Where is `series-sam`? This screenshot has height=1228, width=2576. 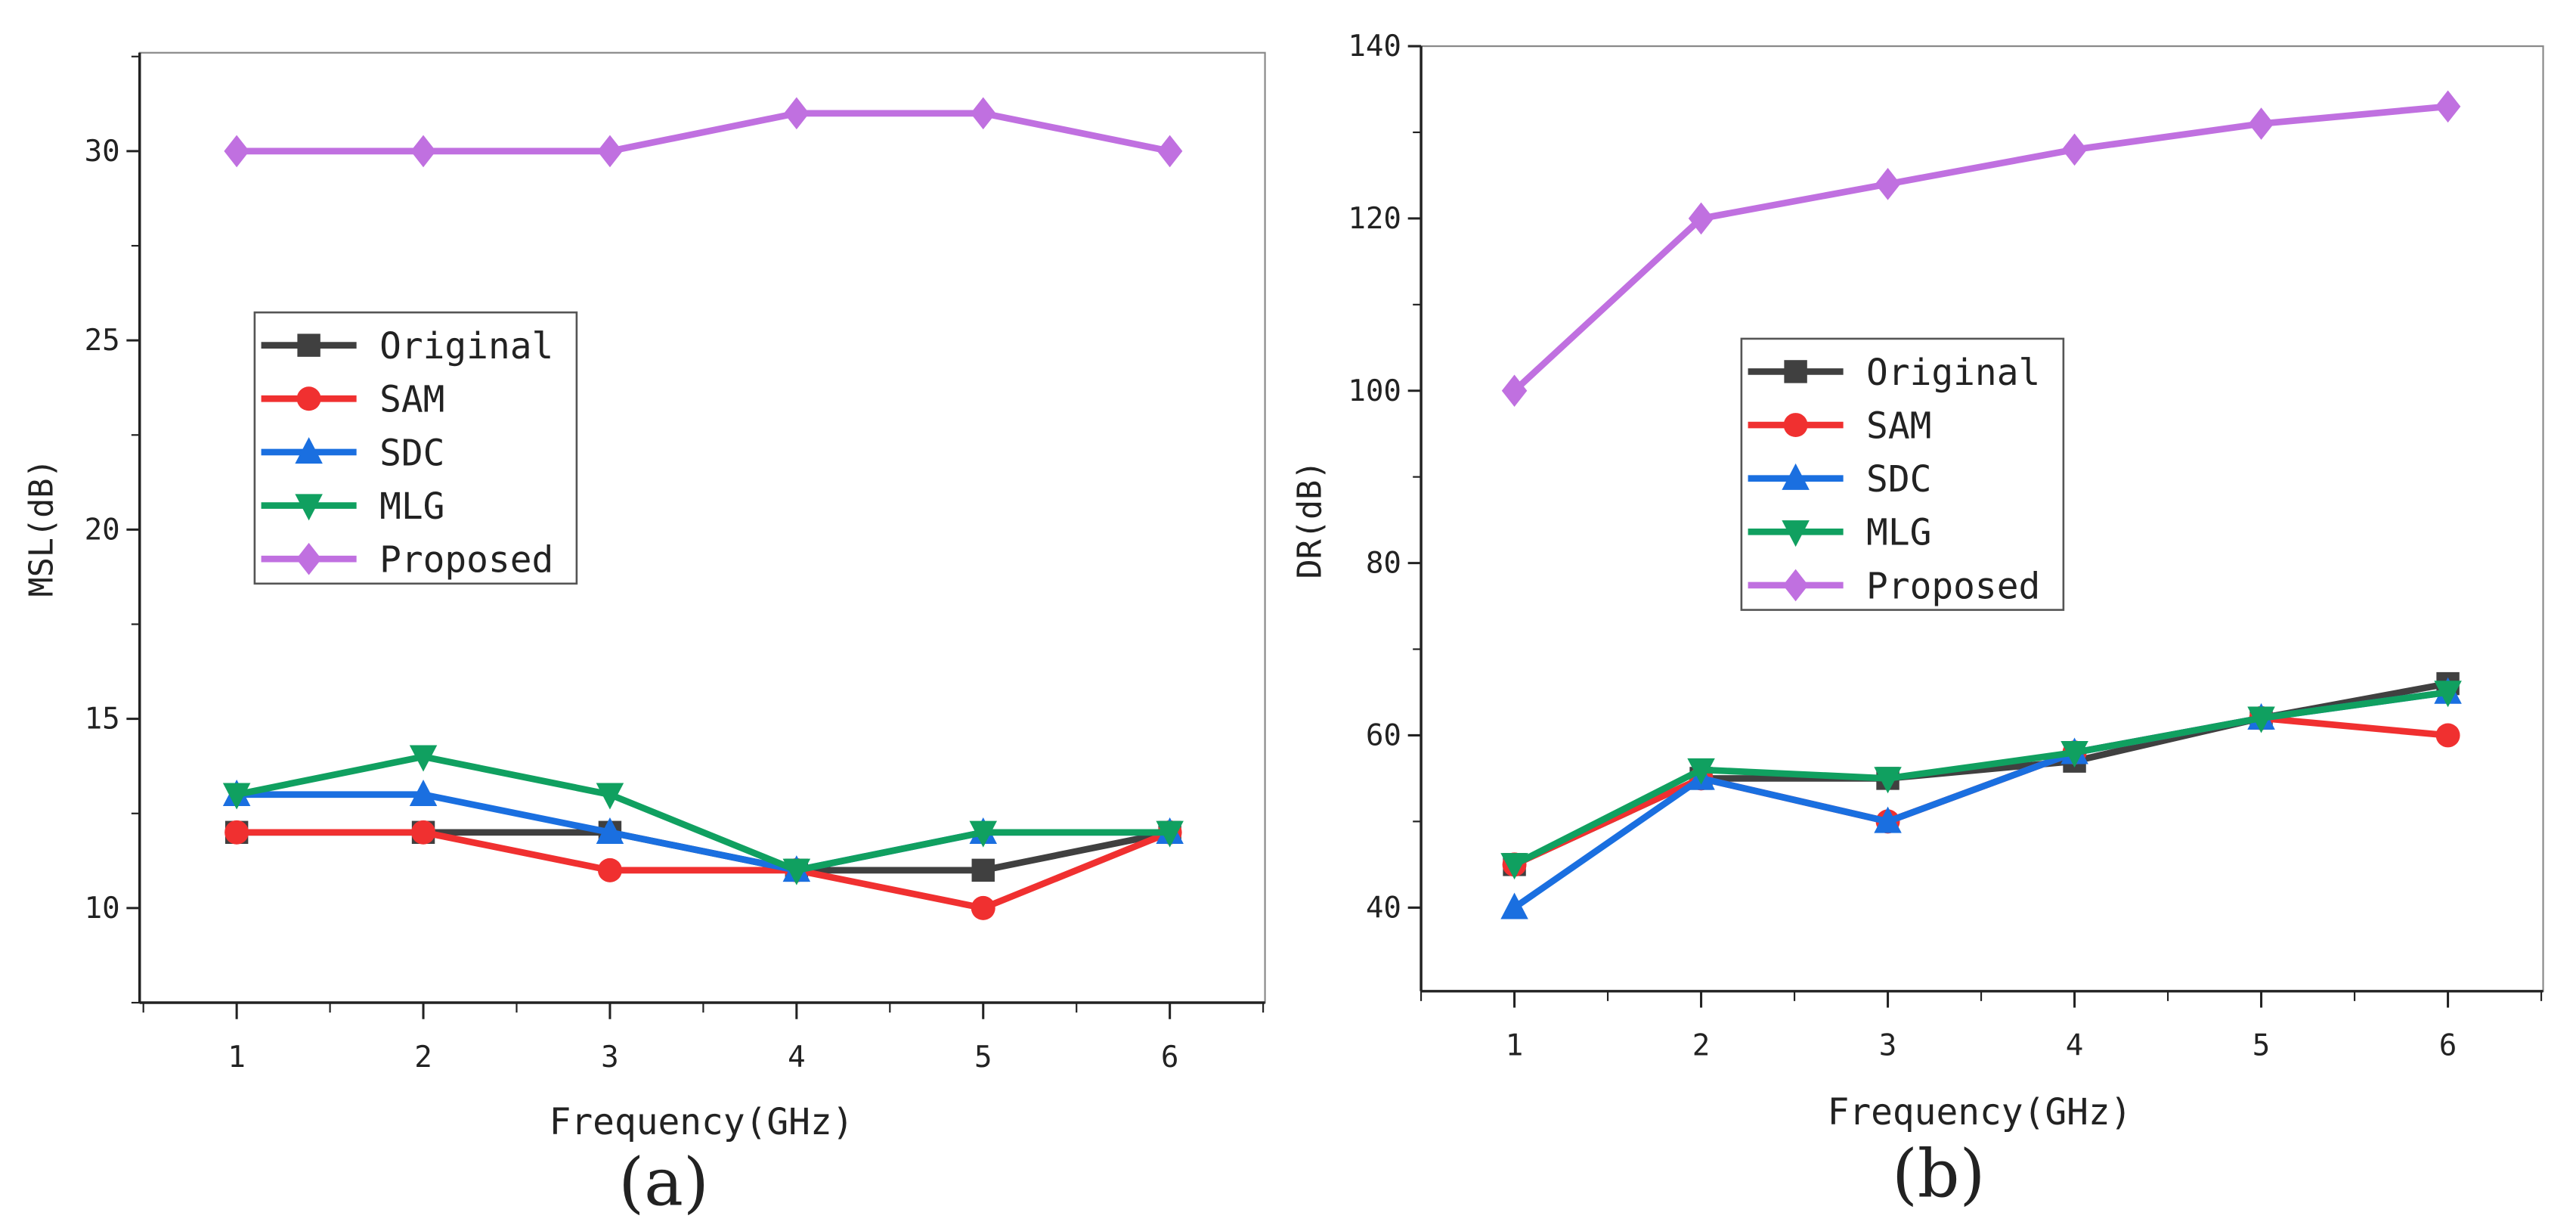
series-sam is located at coordinates (1981, 791).